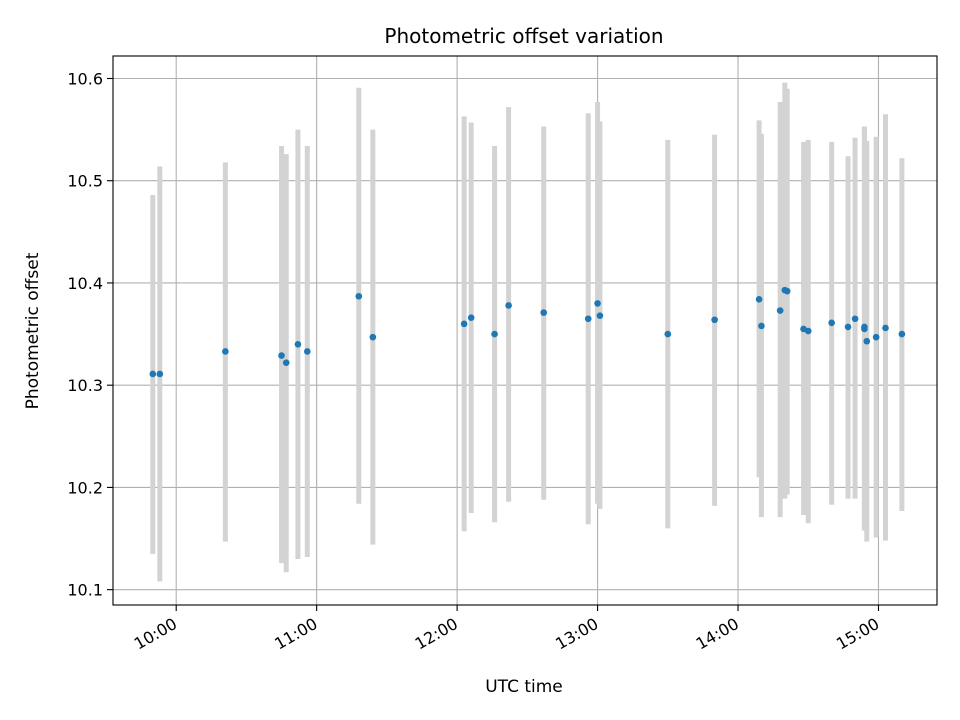  What do you see at coordinates (90, 334) in the screenshot?
I see `y-axis-ticks: 10.1 10.2 10.3 10.4 10.5 10.6` at bounding box center [90, 334].